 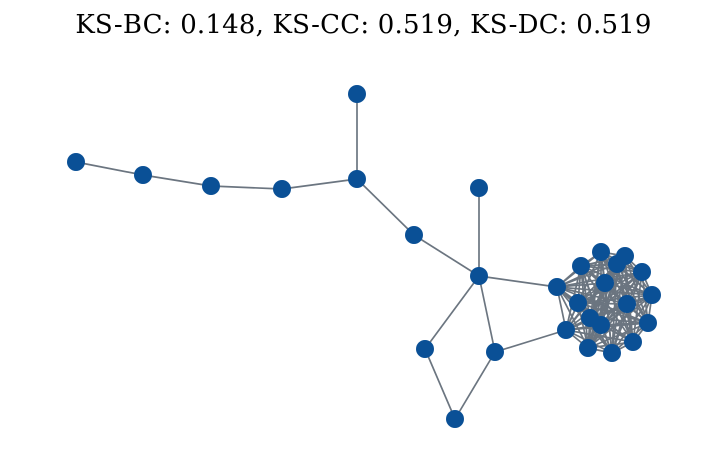 What do you see at coordinates (588, 348) in the screenshot?
I see `node-k10` at bounding box center [588, 348].